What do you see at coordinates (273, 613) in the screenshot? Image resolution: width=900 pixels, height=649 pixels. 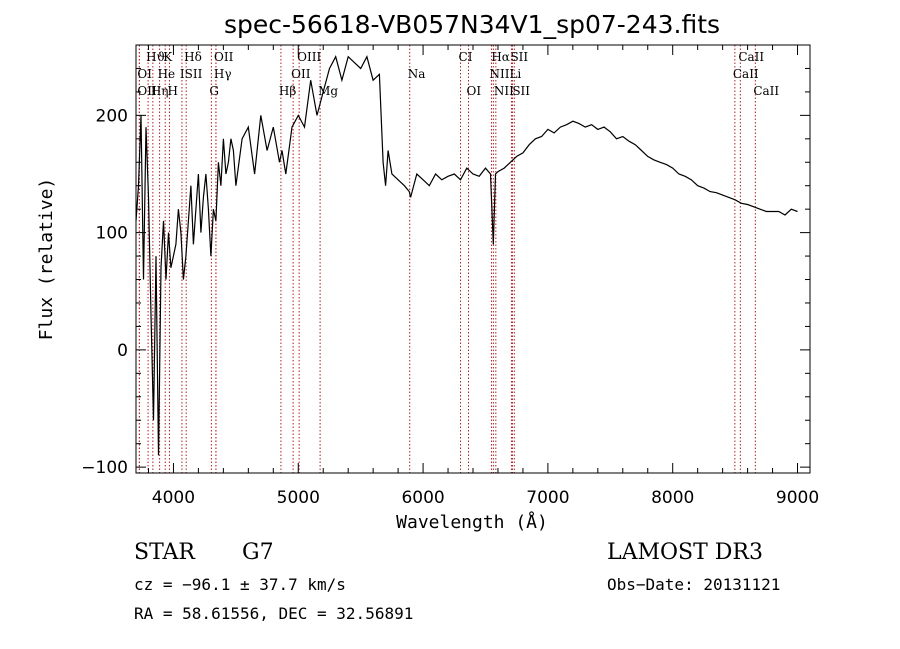 I see `coordinates-info: RA = 58.61556, DEC = 32.56891` at bounding box center [273, 613].